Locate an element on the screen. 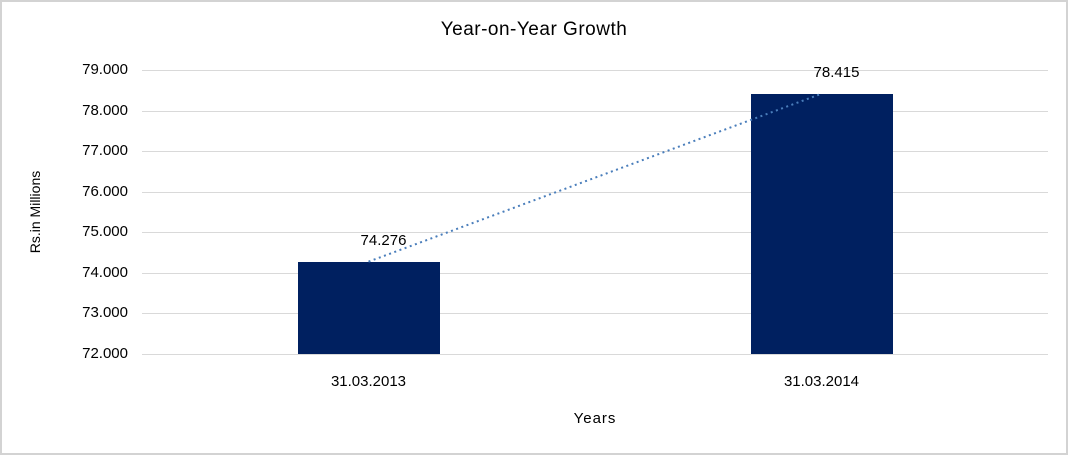 This screenshot has height=455, width=1068. x-tick-label: 31.03.2013 is located at coordinates (368, 381).